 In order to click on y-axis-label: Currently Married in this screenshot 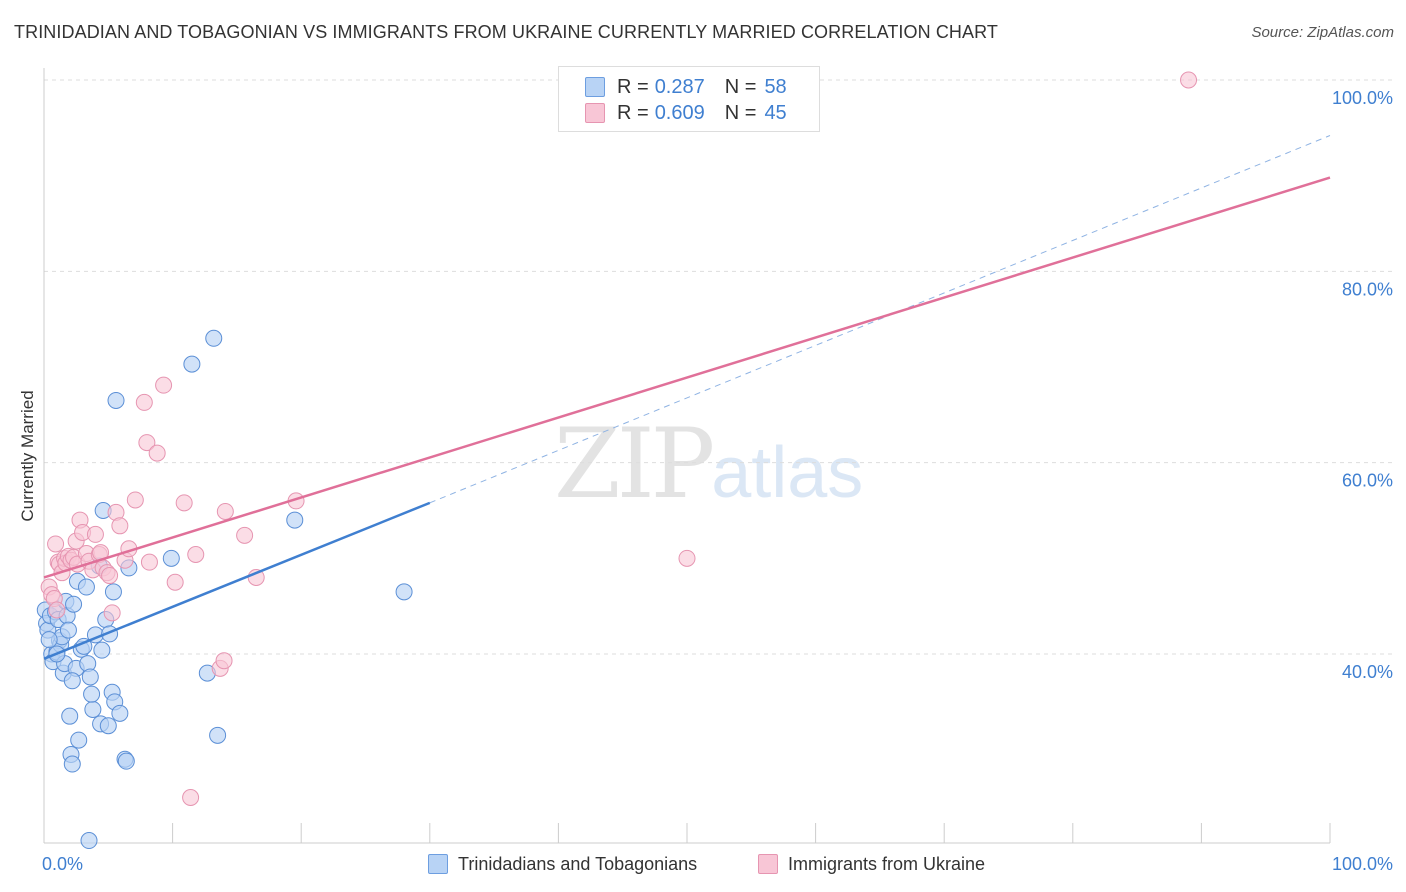, I will do `click(27, 456)`.